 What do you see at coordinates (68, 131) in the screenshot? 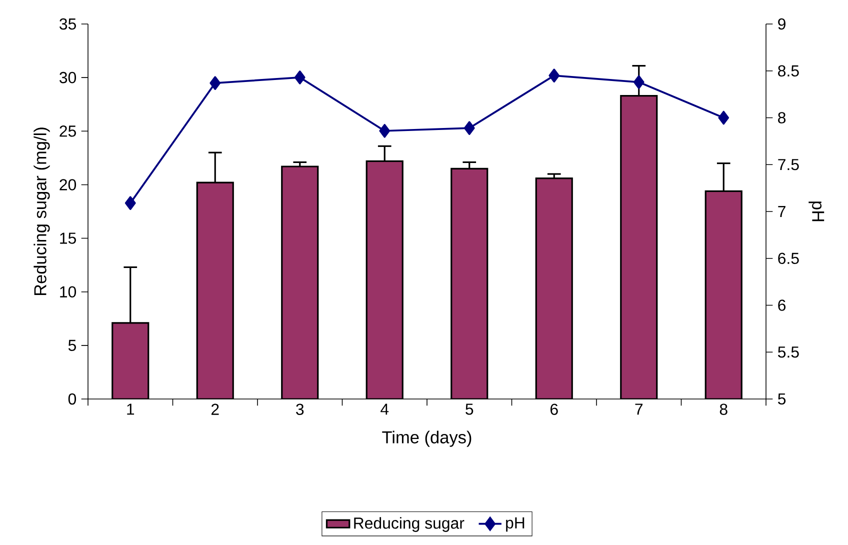
I see `y-tick-label: 25` at bounding box center [68, 131].